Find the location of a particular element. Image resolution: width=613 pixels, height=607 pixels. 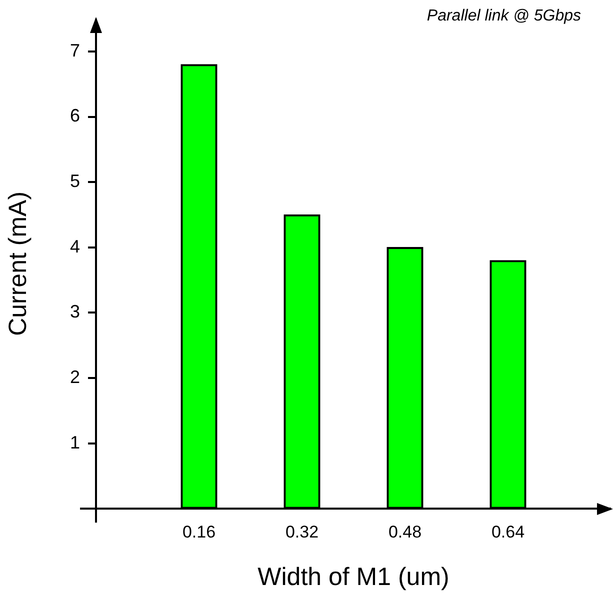

x-tick-label: 0.16 is located at coordinates (199, 532).